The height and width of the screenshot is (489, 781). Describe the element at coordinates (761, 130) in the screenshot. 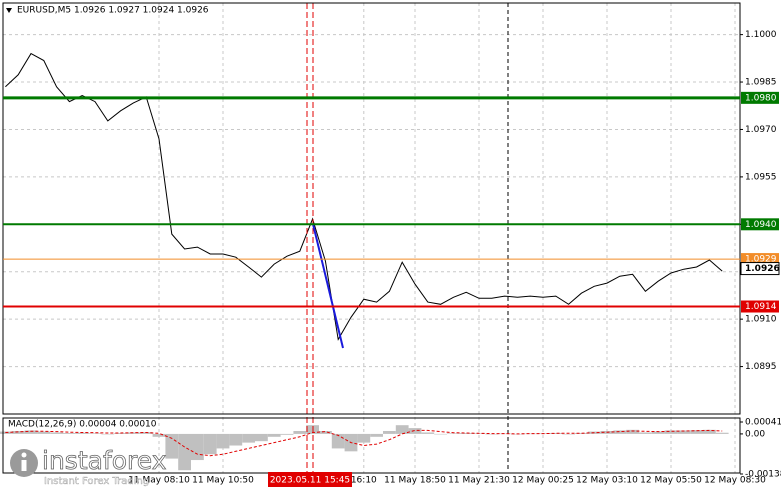

I see `y-tick-label: 1.0970` at that location.